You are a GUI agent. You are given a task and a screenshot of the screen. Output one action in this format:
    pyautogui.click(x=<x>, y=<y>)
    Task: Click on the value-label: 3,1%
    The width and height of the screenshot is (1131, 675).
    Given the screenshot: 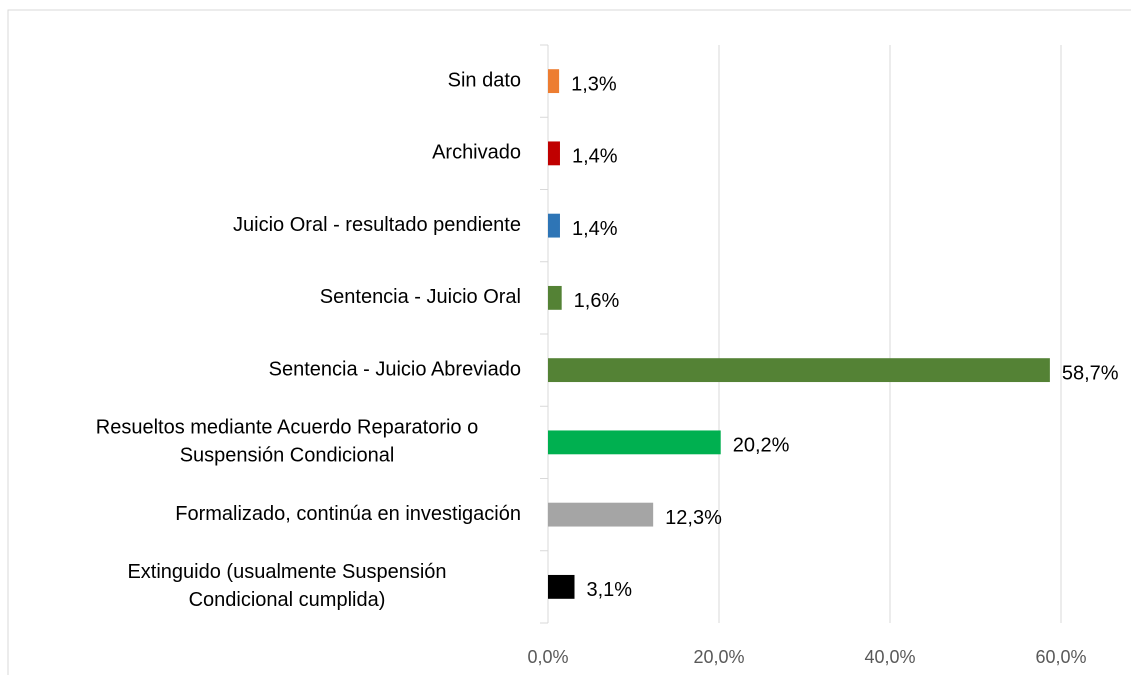 What is the action you would take?
    pyautogui.click(x=610, y=590)
    